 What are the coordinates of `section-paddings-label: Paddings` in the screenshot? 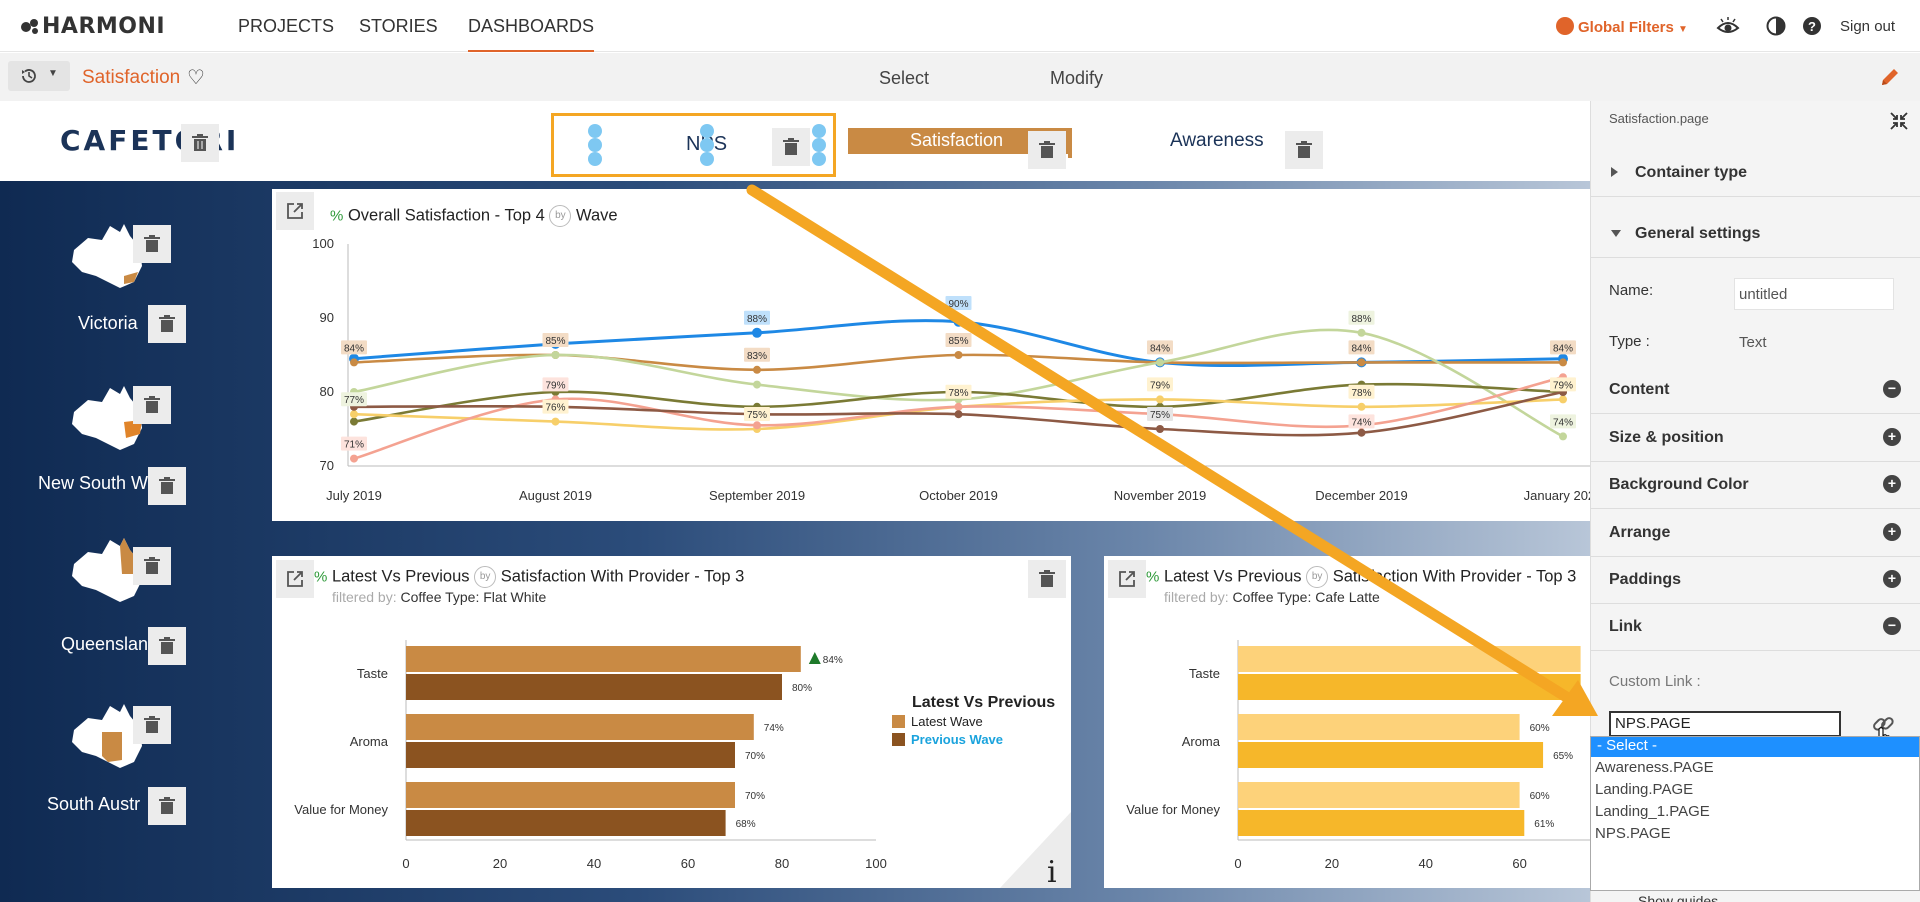 It's located at (1645, 579).